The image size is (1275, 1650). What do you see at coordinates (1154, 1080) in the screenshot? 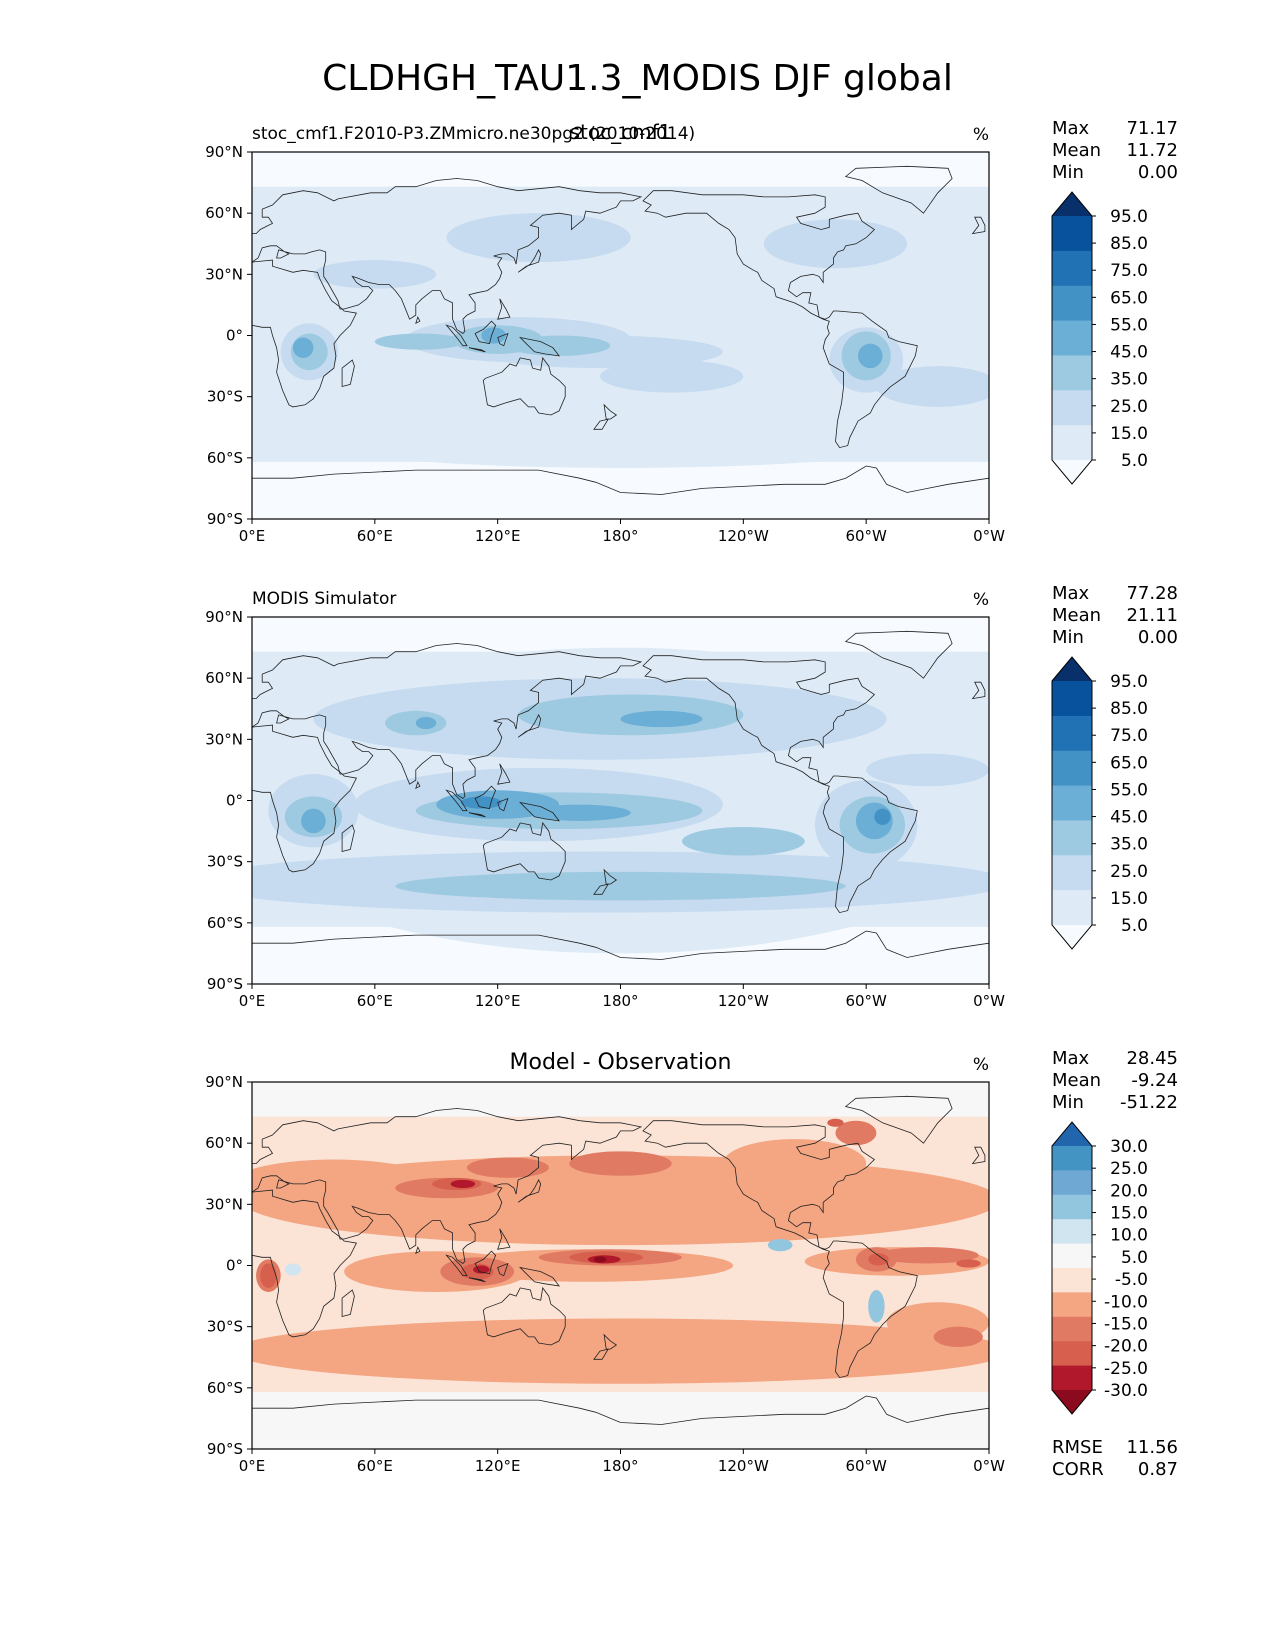
I see `stat-value: -9.24` at bounding box center [1154, 1080].